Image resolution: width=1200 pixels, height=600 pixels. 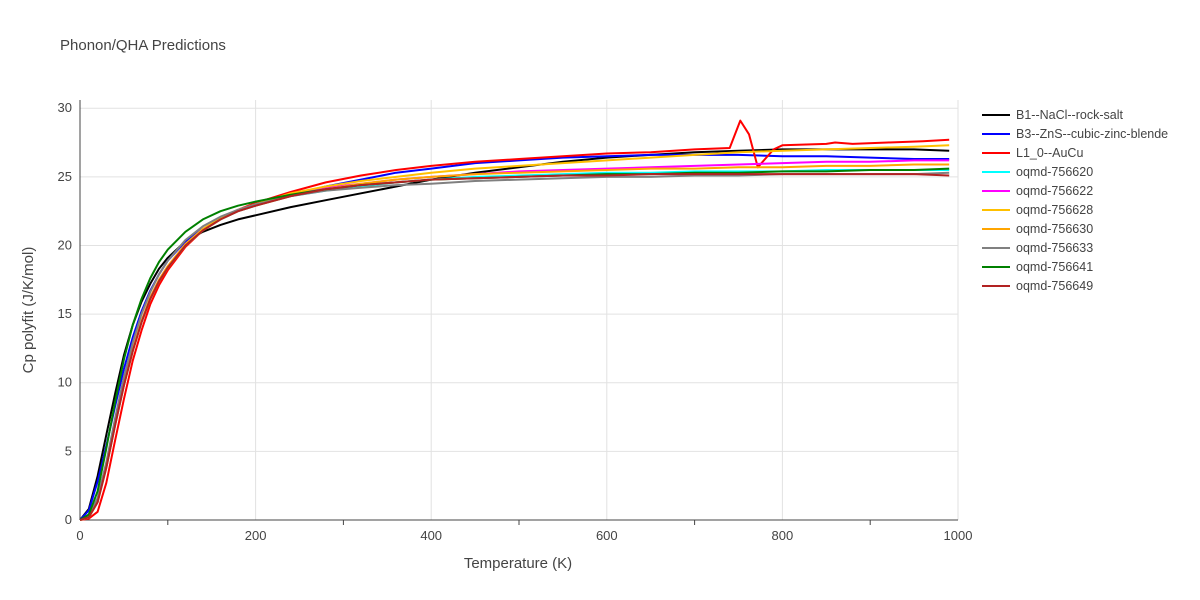 What do you see at coordinates (68, 519) in the screenshot?
I see `y-tick-label: 0` at bounding box center [68, 519].